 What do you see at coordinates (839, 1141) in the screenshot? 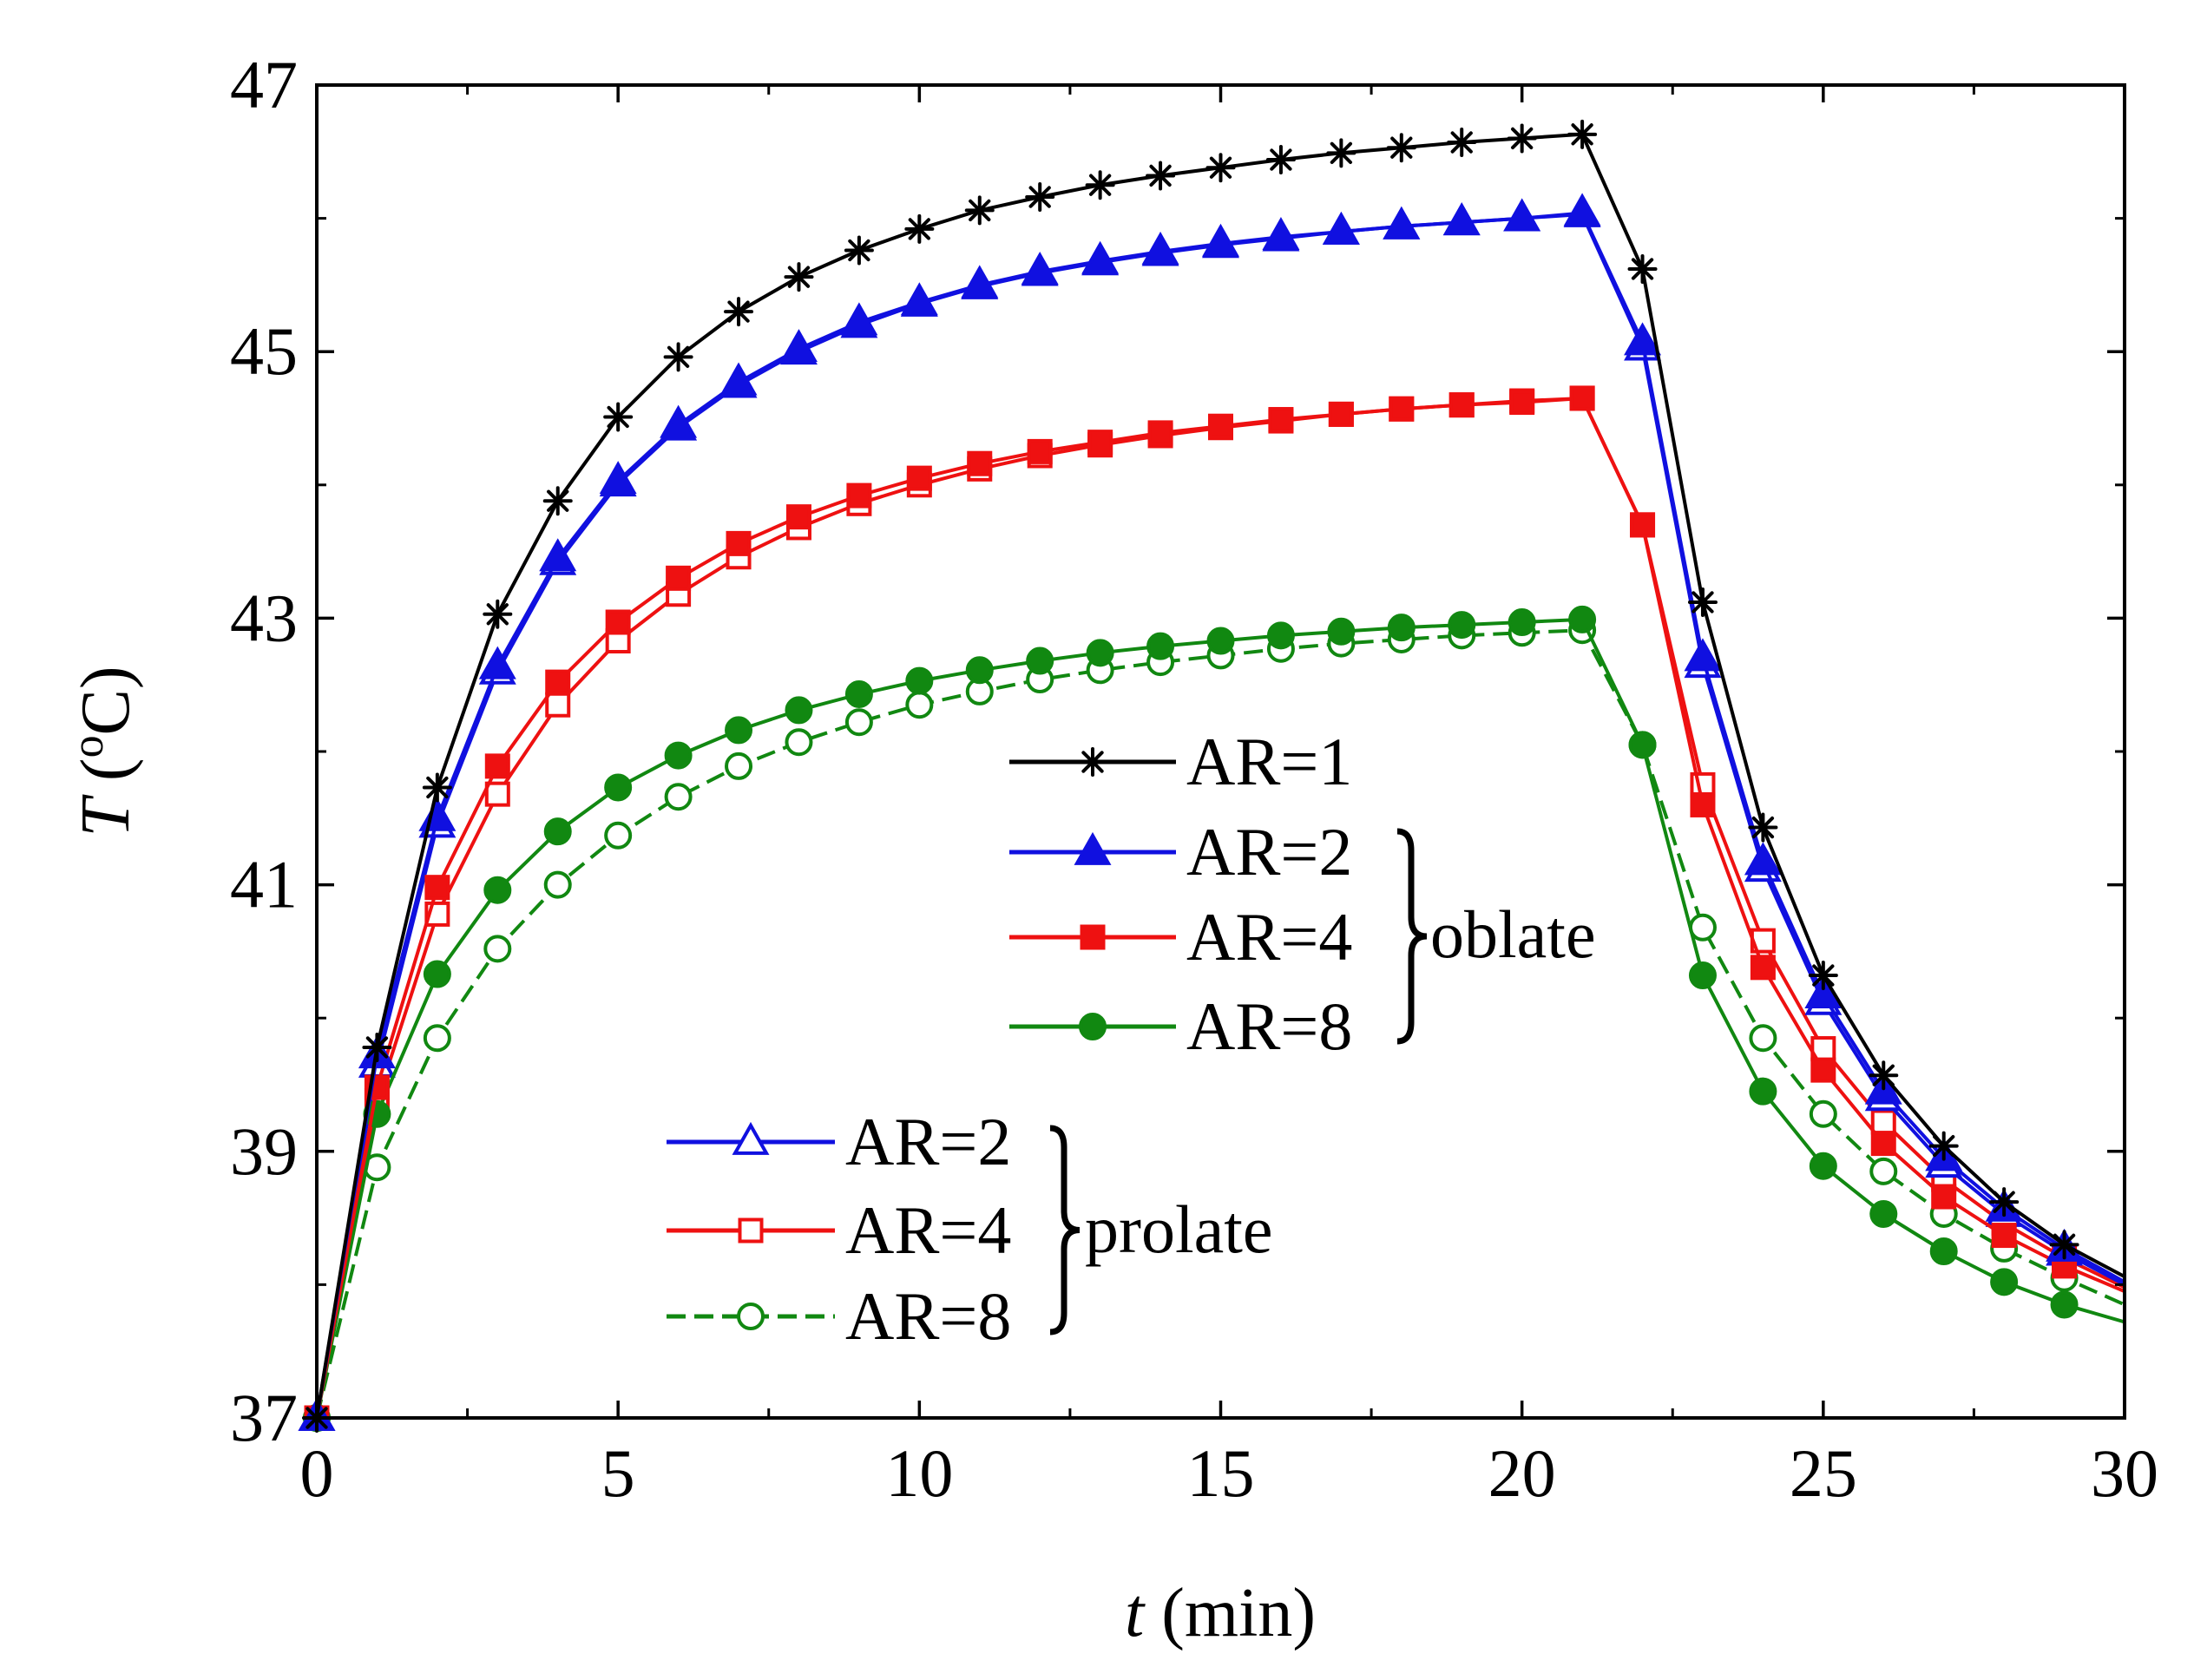
I see `legend-entry-prolate-ar2: AR=2` at bounding box center [839, 1141].